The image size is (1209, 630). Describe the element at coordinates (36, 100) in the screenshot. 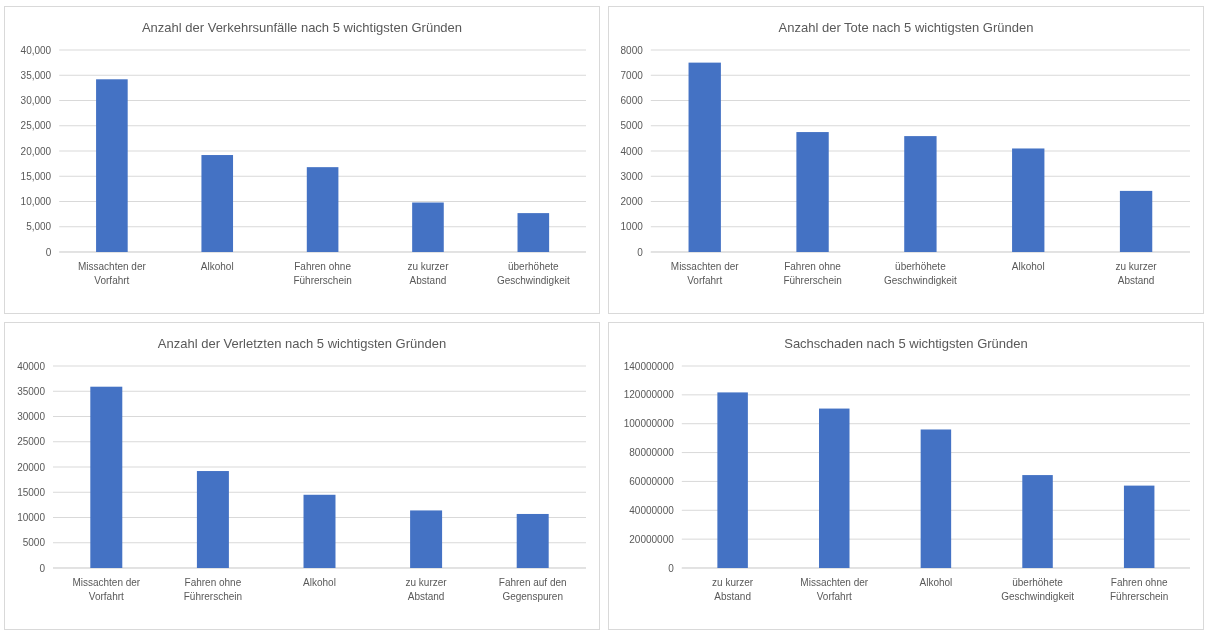

I see `y-tick-label: 30,000` at that location.